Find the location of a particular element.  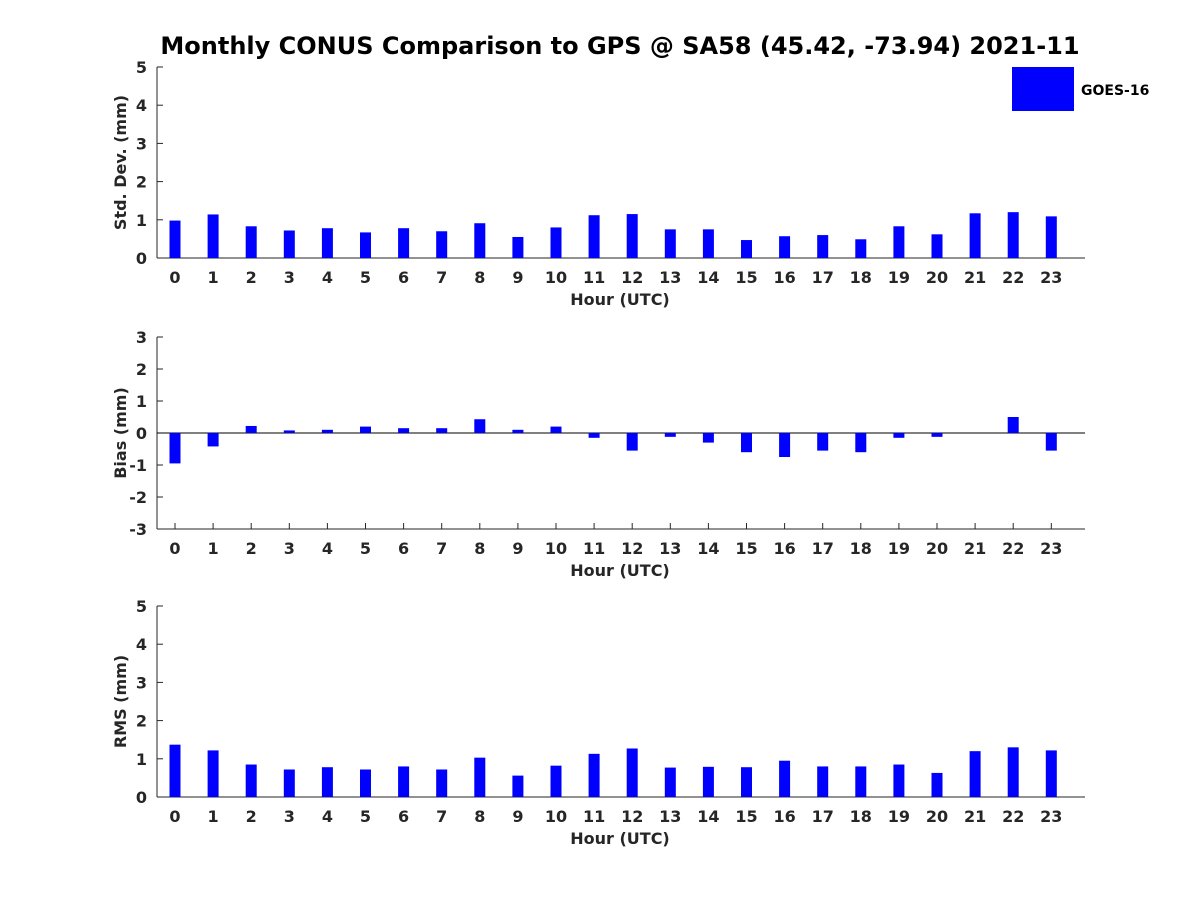

y-tick-label: 1 is located at coordinates (141, 759).